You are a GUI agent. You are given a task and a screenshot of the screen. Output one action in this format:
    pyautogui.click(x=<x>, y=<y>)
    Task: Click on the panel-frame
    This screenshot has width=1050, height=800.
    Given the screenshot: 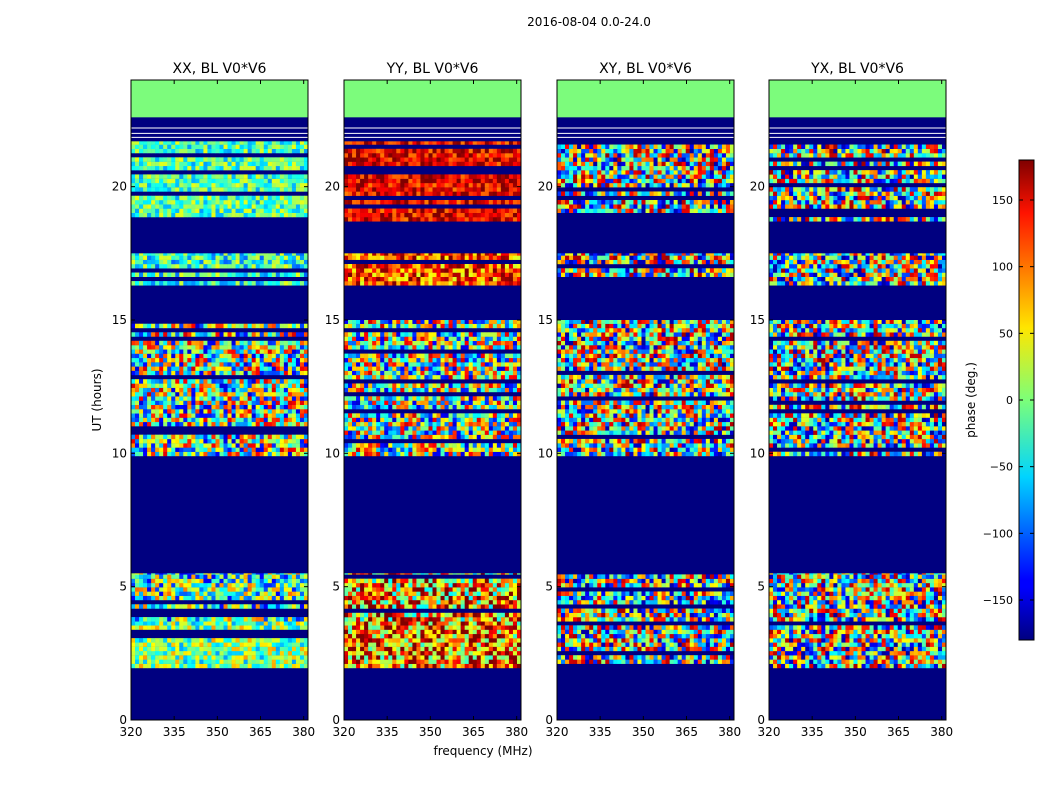 What is the action you would take?
    pyautogui.click(x=219, y=400)
    